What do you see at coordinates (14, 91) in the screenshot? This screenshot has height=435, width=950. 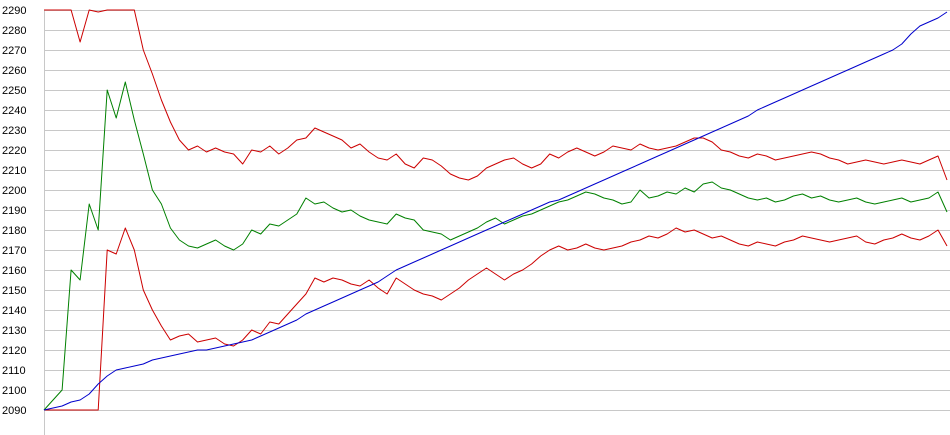 I see `y-tick-label: 2250` at bounding box center [14, 91].